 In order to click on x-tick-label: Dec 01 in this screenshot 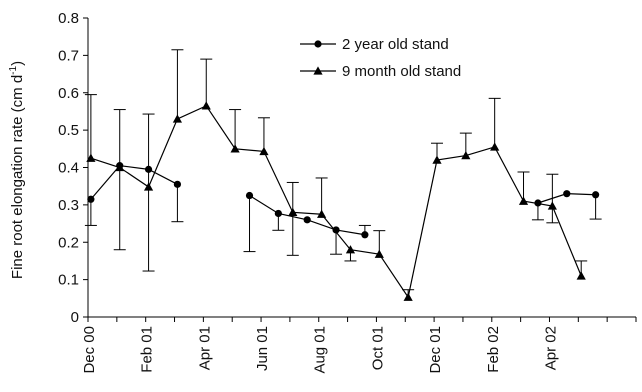, I will do `click(435, 350)`.